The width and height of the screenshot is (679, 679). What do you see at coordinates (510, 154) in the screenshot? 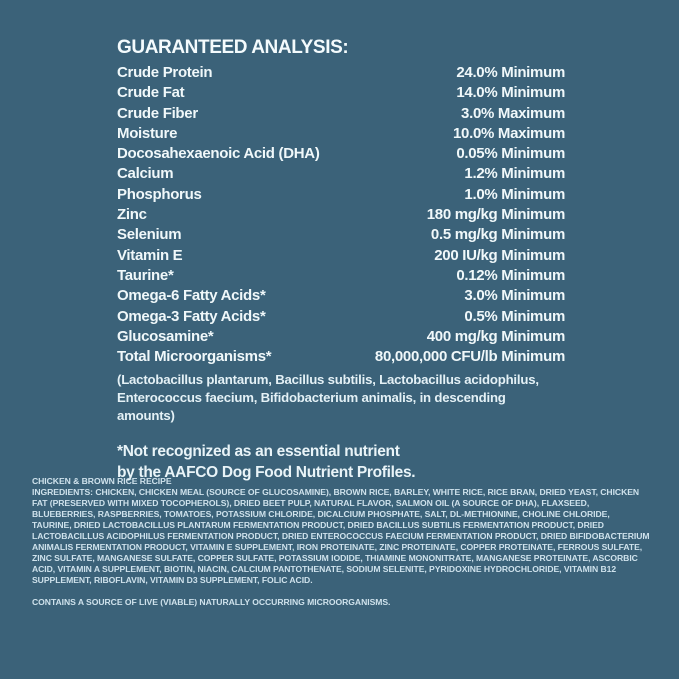
I see `nutrient-value: 0.05% Minimum` at bounding box center [510, 154].